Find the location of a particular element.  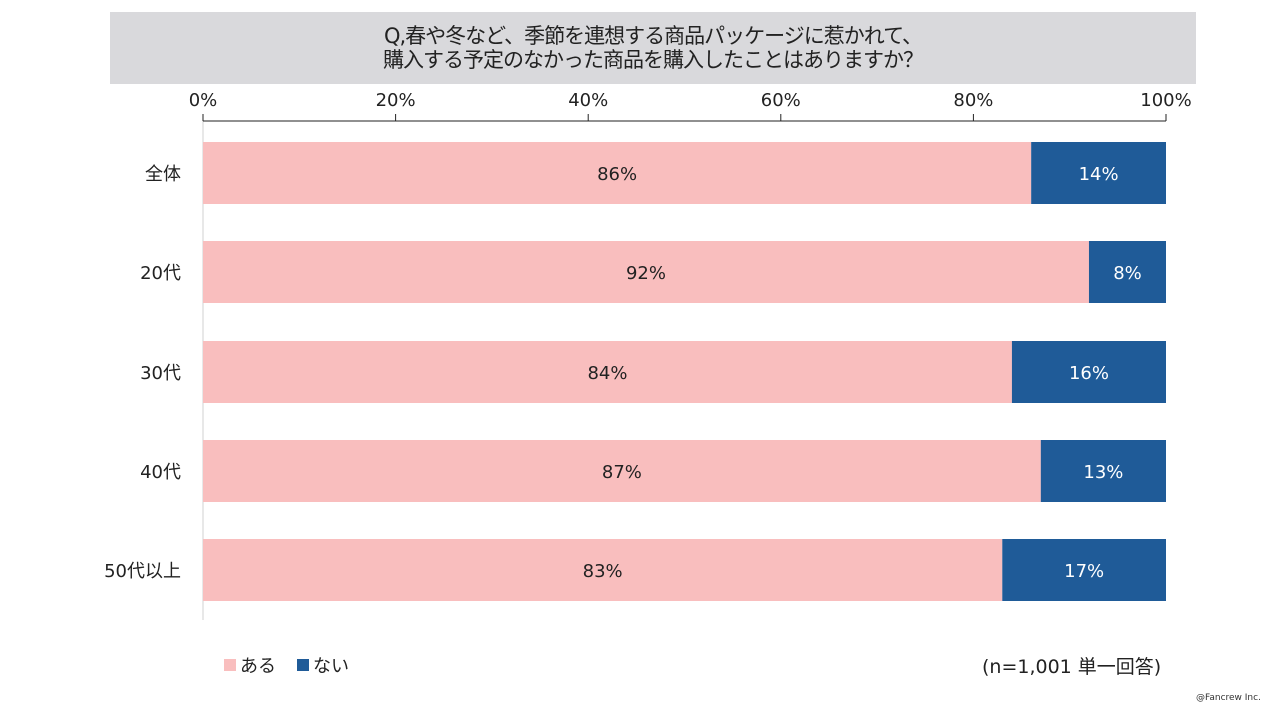

x-tick-label: 100% is located at coordinates (1165, 100).